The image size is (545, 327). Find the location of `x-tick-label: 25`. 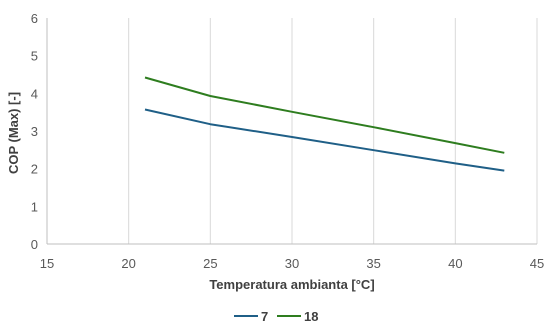

x-tick-label: 25 is located at coordinates (210, 263).